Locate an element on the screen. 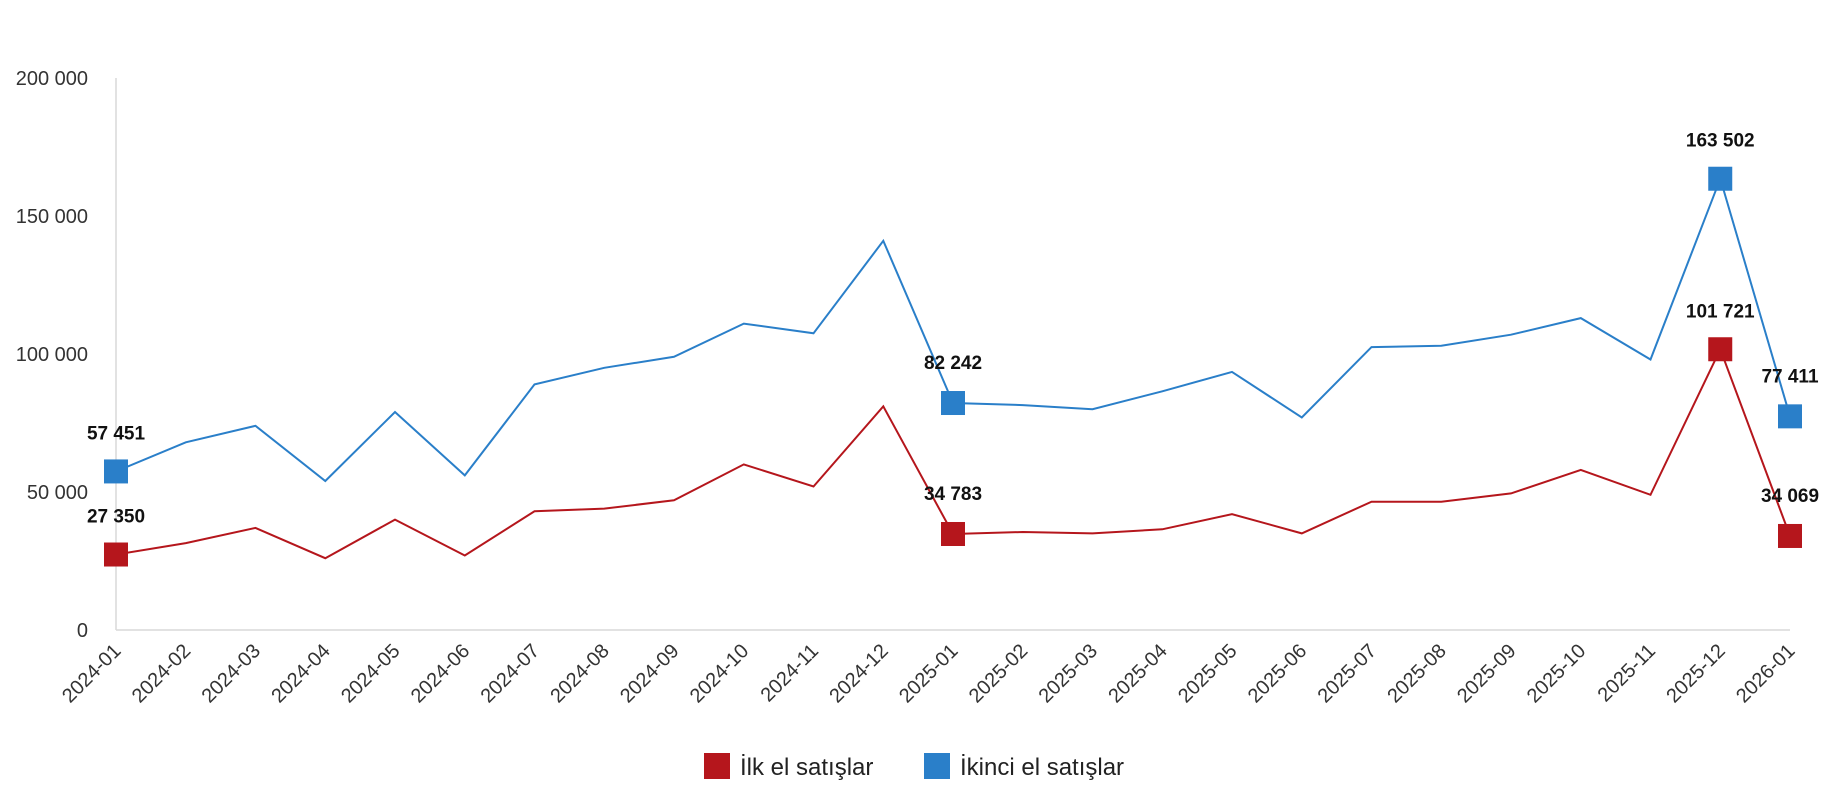 The image size is (1830, 805). x-tick-label: 2024-03 is located at coordinates (231, 673).